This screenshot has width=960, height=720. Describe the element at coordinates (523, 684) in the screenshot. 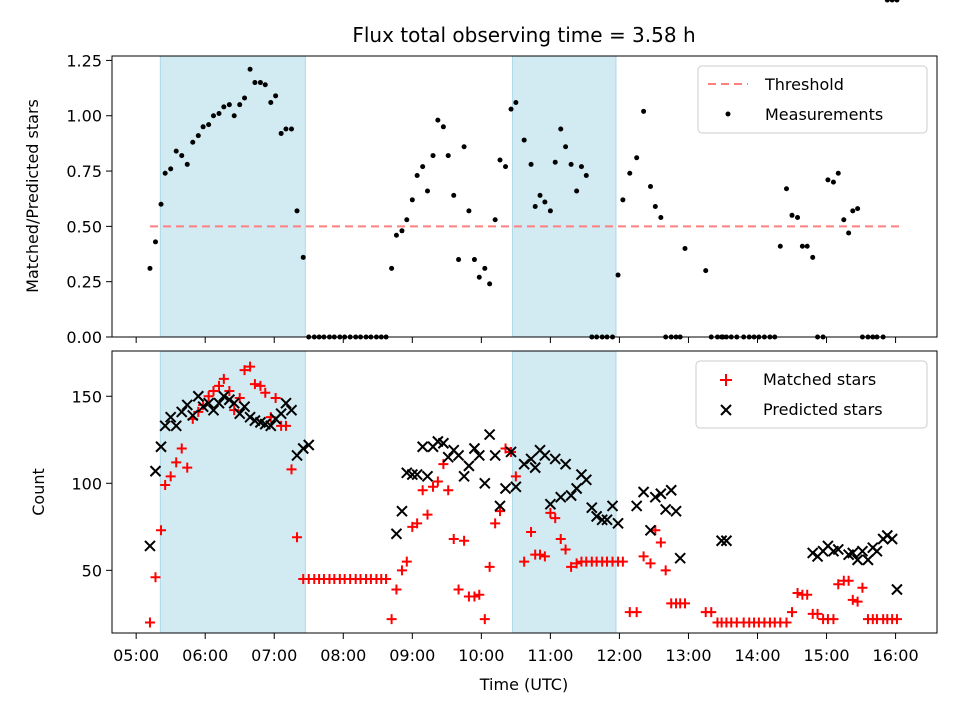

I see `x-axis-label: Time (UTC)` at that location.